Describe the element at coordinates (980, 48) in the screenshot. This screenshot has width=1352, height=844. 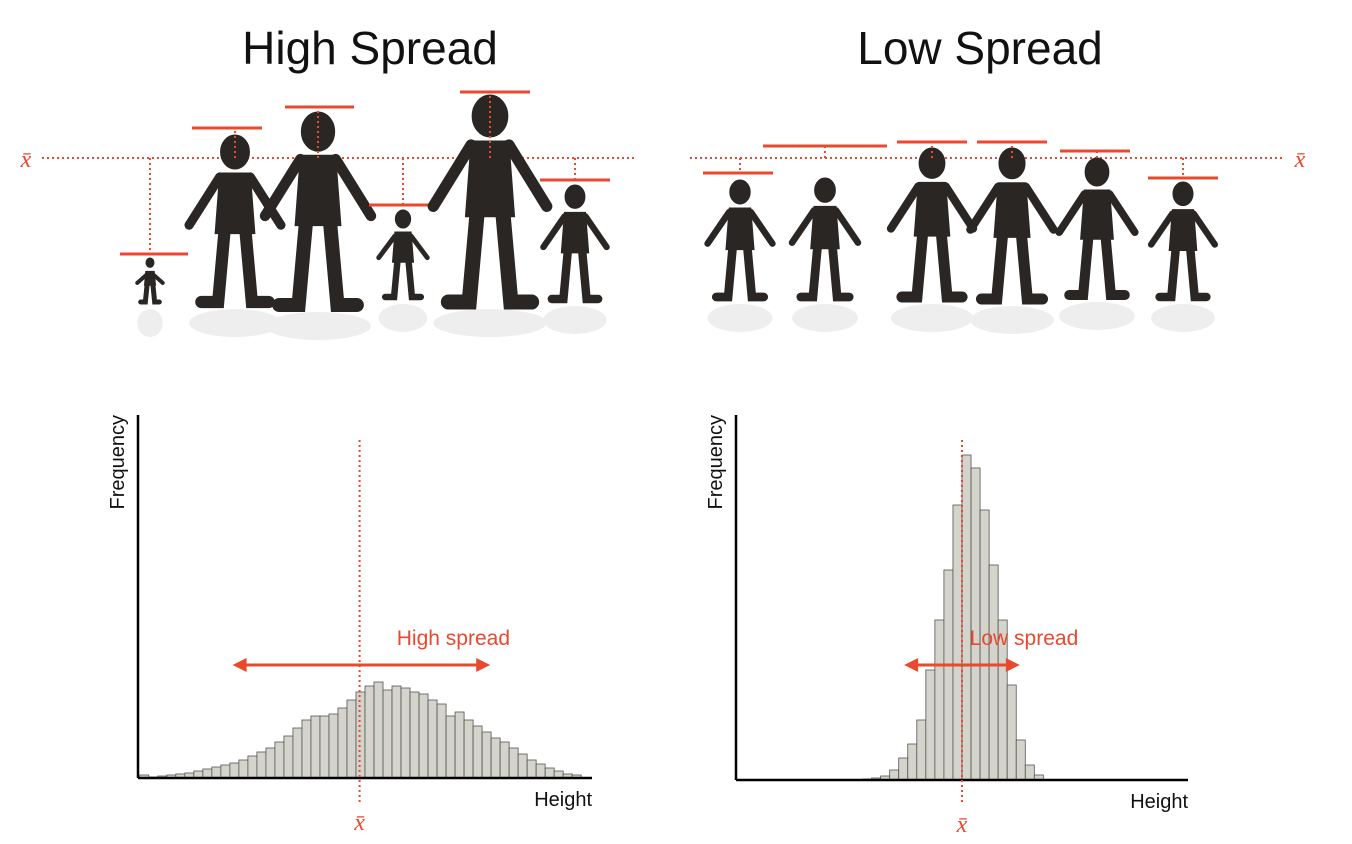
I see `title-right: Low Spread` at that location.